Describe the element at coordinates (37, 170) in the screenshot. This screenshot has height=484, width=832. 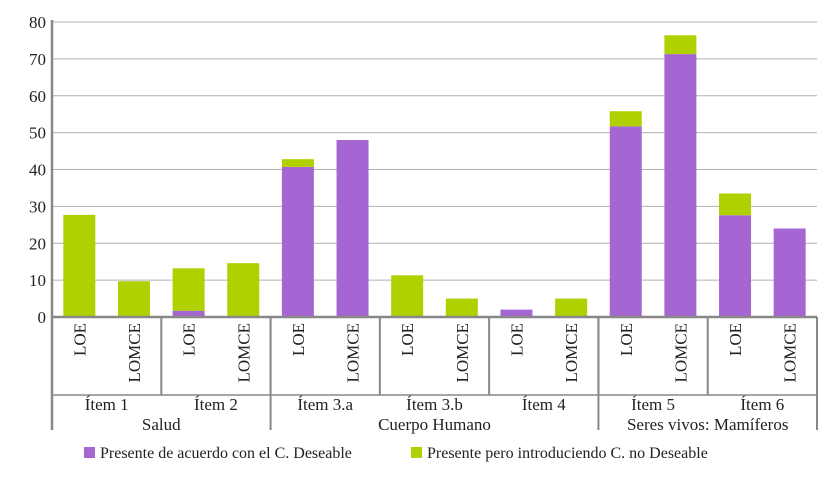
I see `y-tick-label: 40` at that location.